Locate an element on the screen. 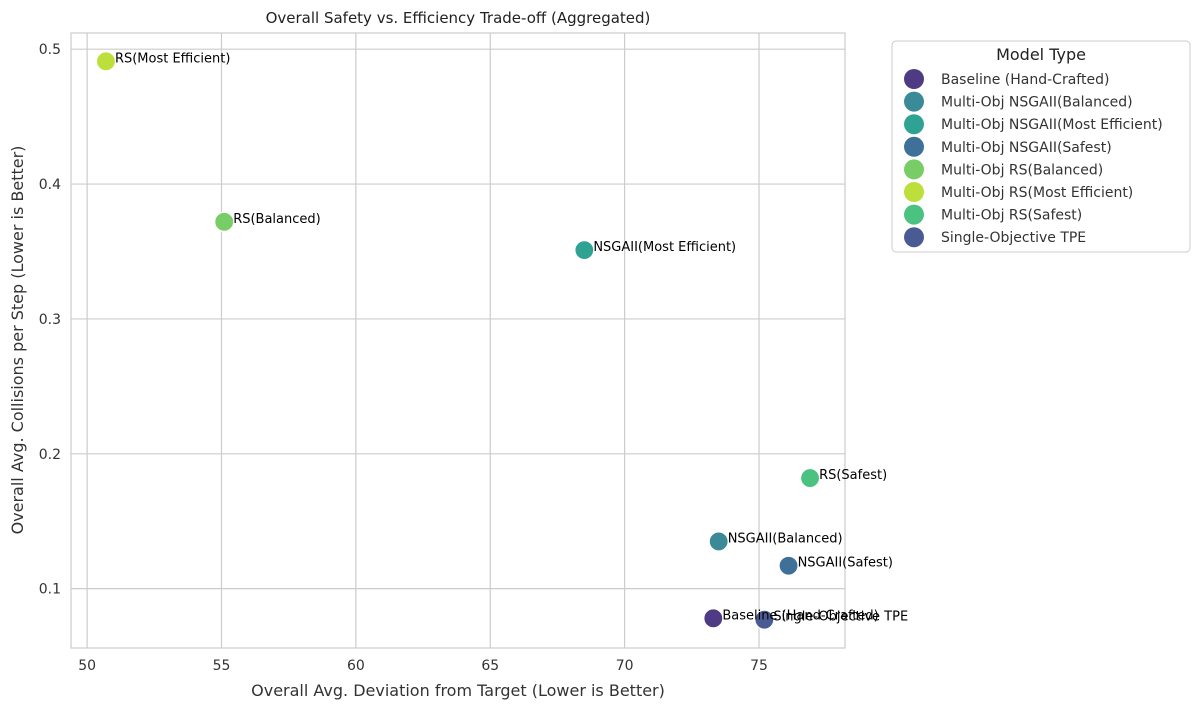  x-tick-label: 75 is located at coordinates (759, 666).